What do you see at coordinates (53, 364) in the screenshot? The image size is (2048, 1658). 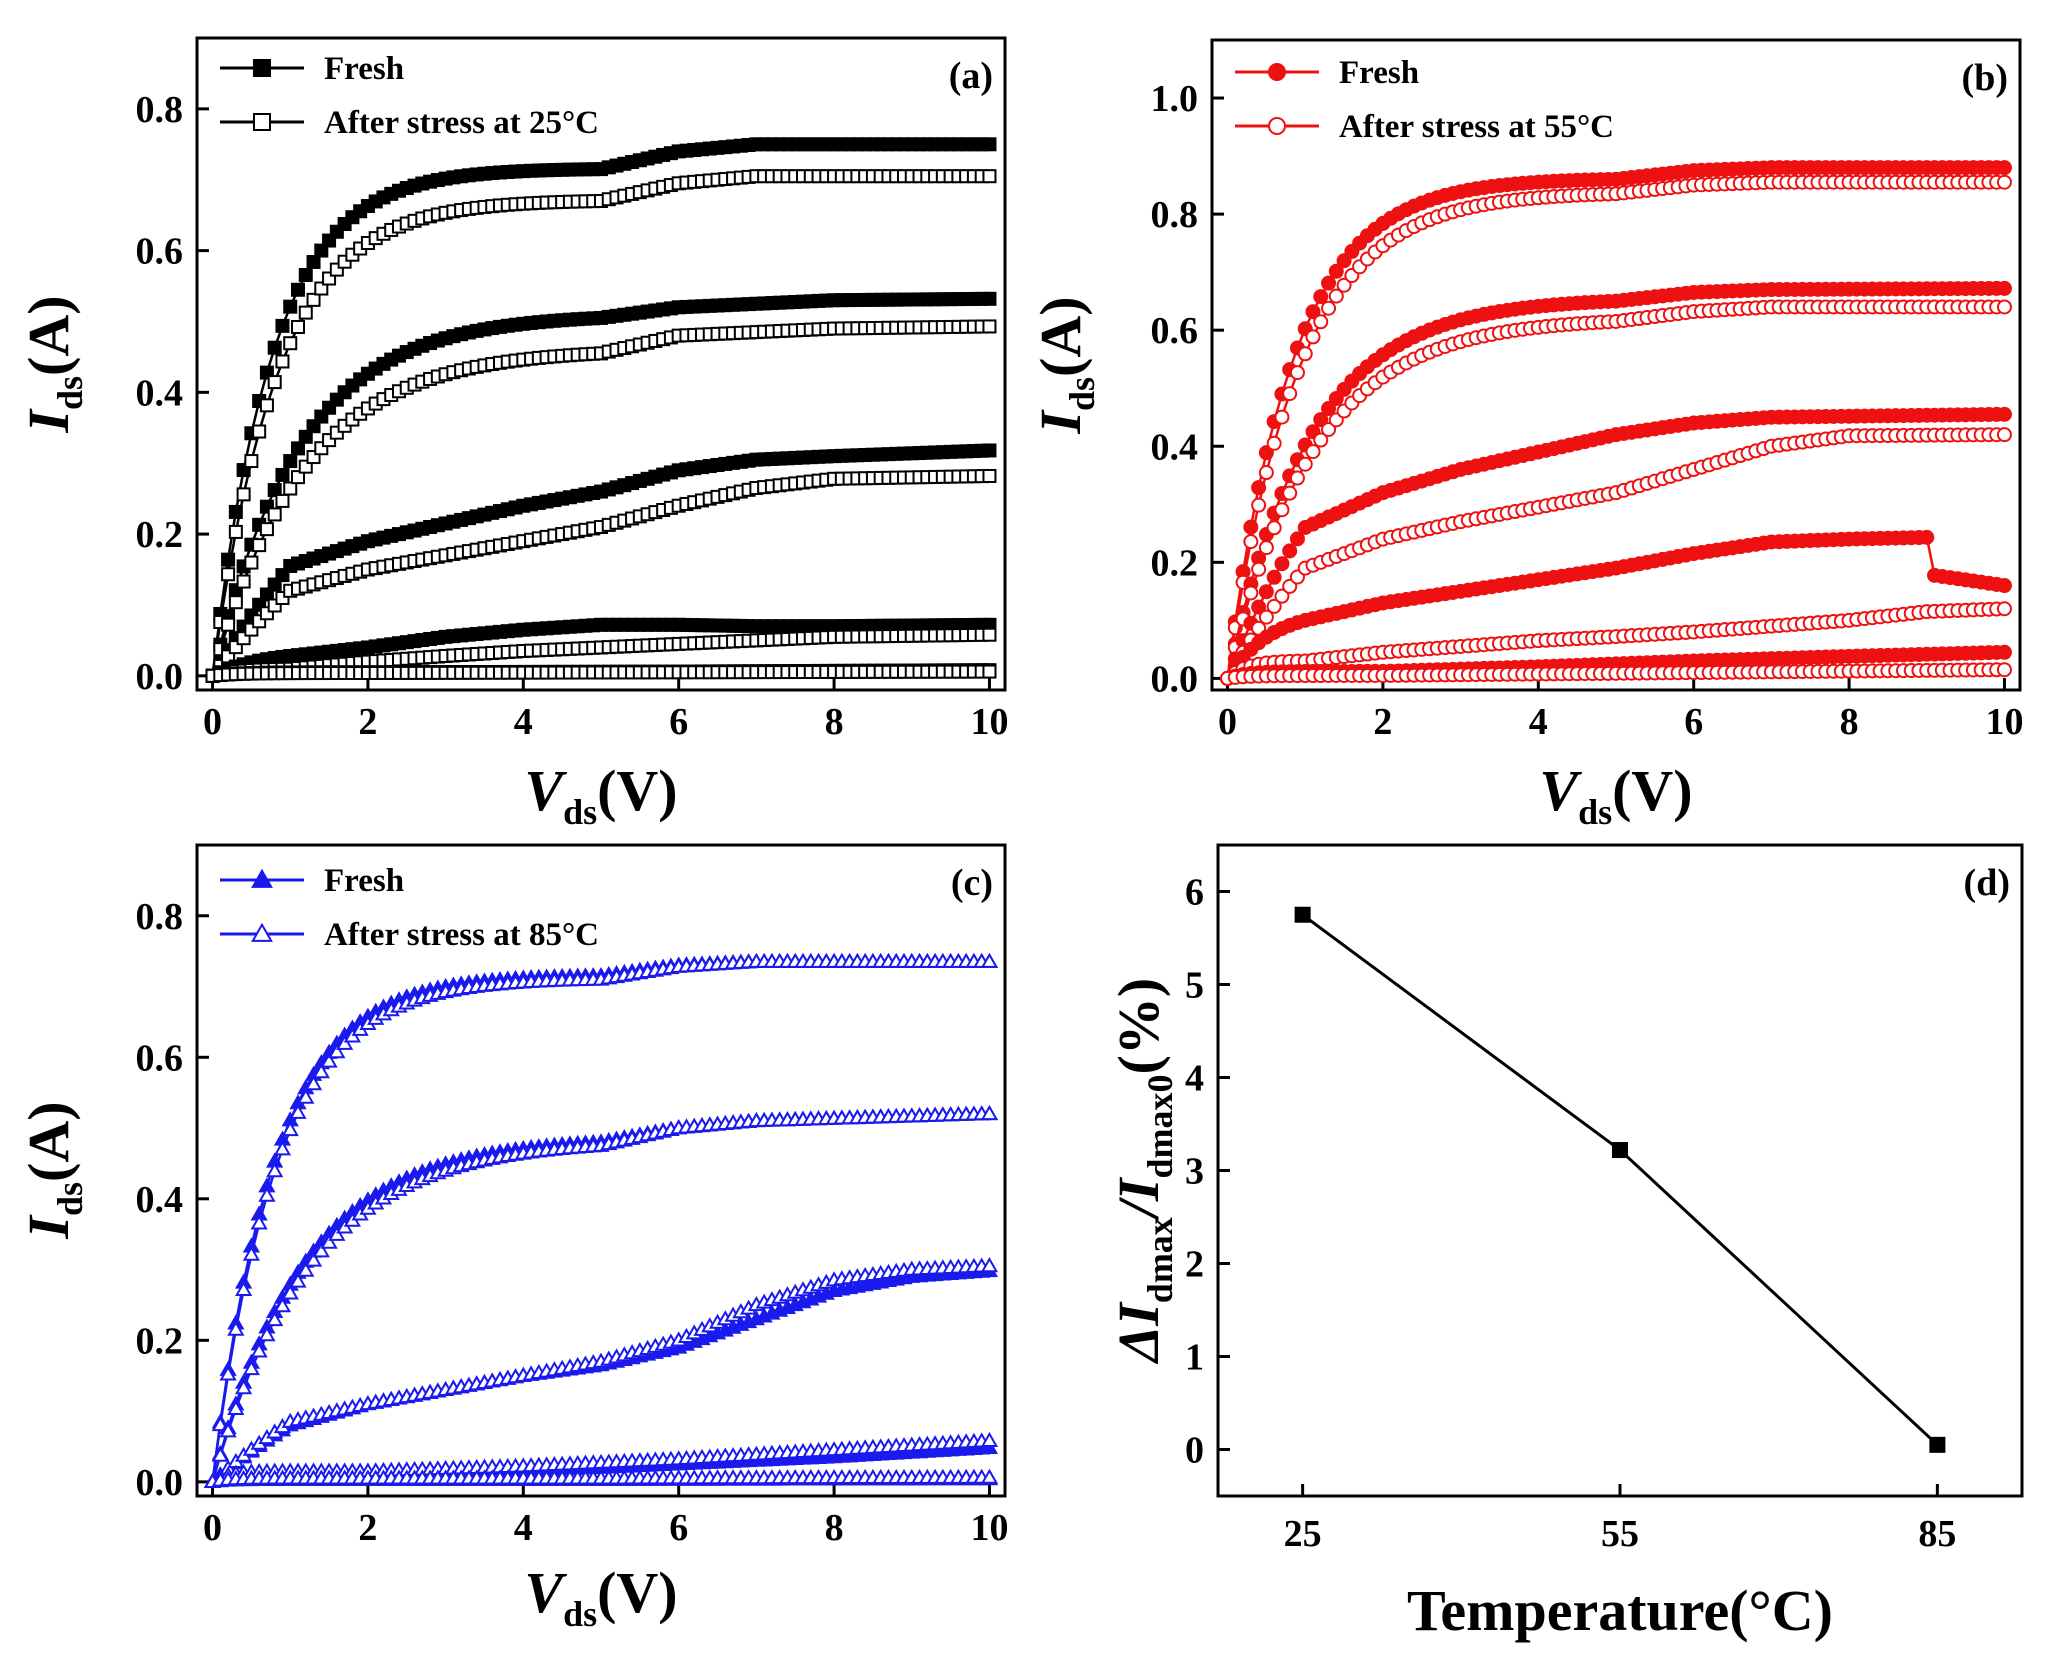 I see `panel-a-y-axis-label: Ids(A)` at bounding box center [53, 364].